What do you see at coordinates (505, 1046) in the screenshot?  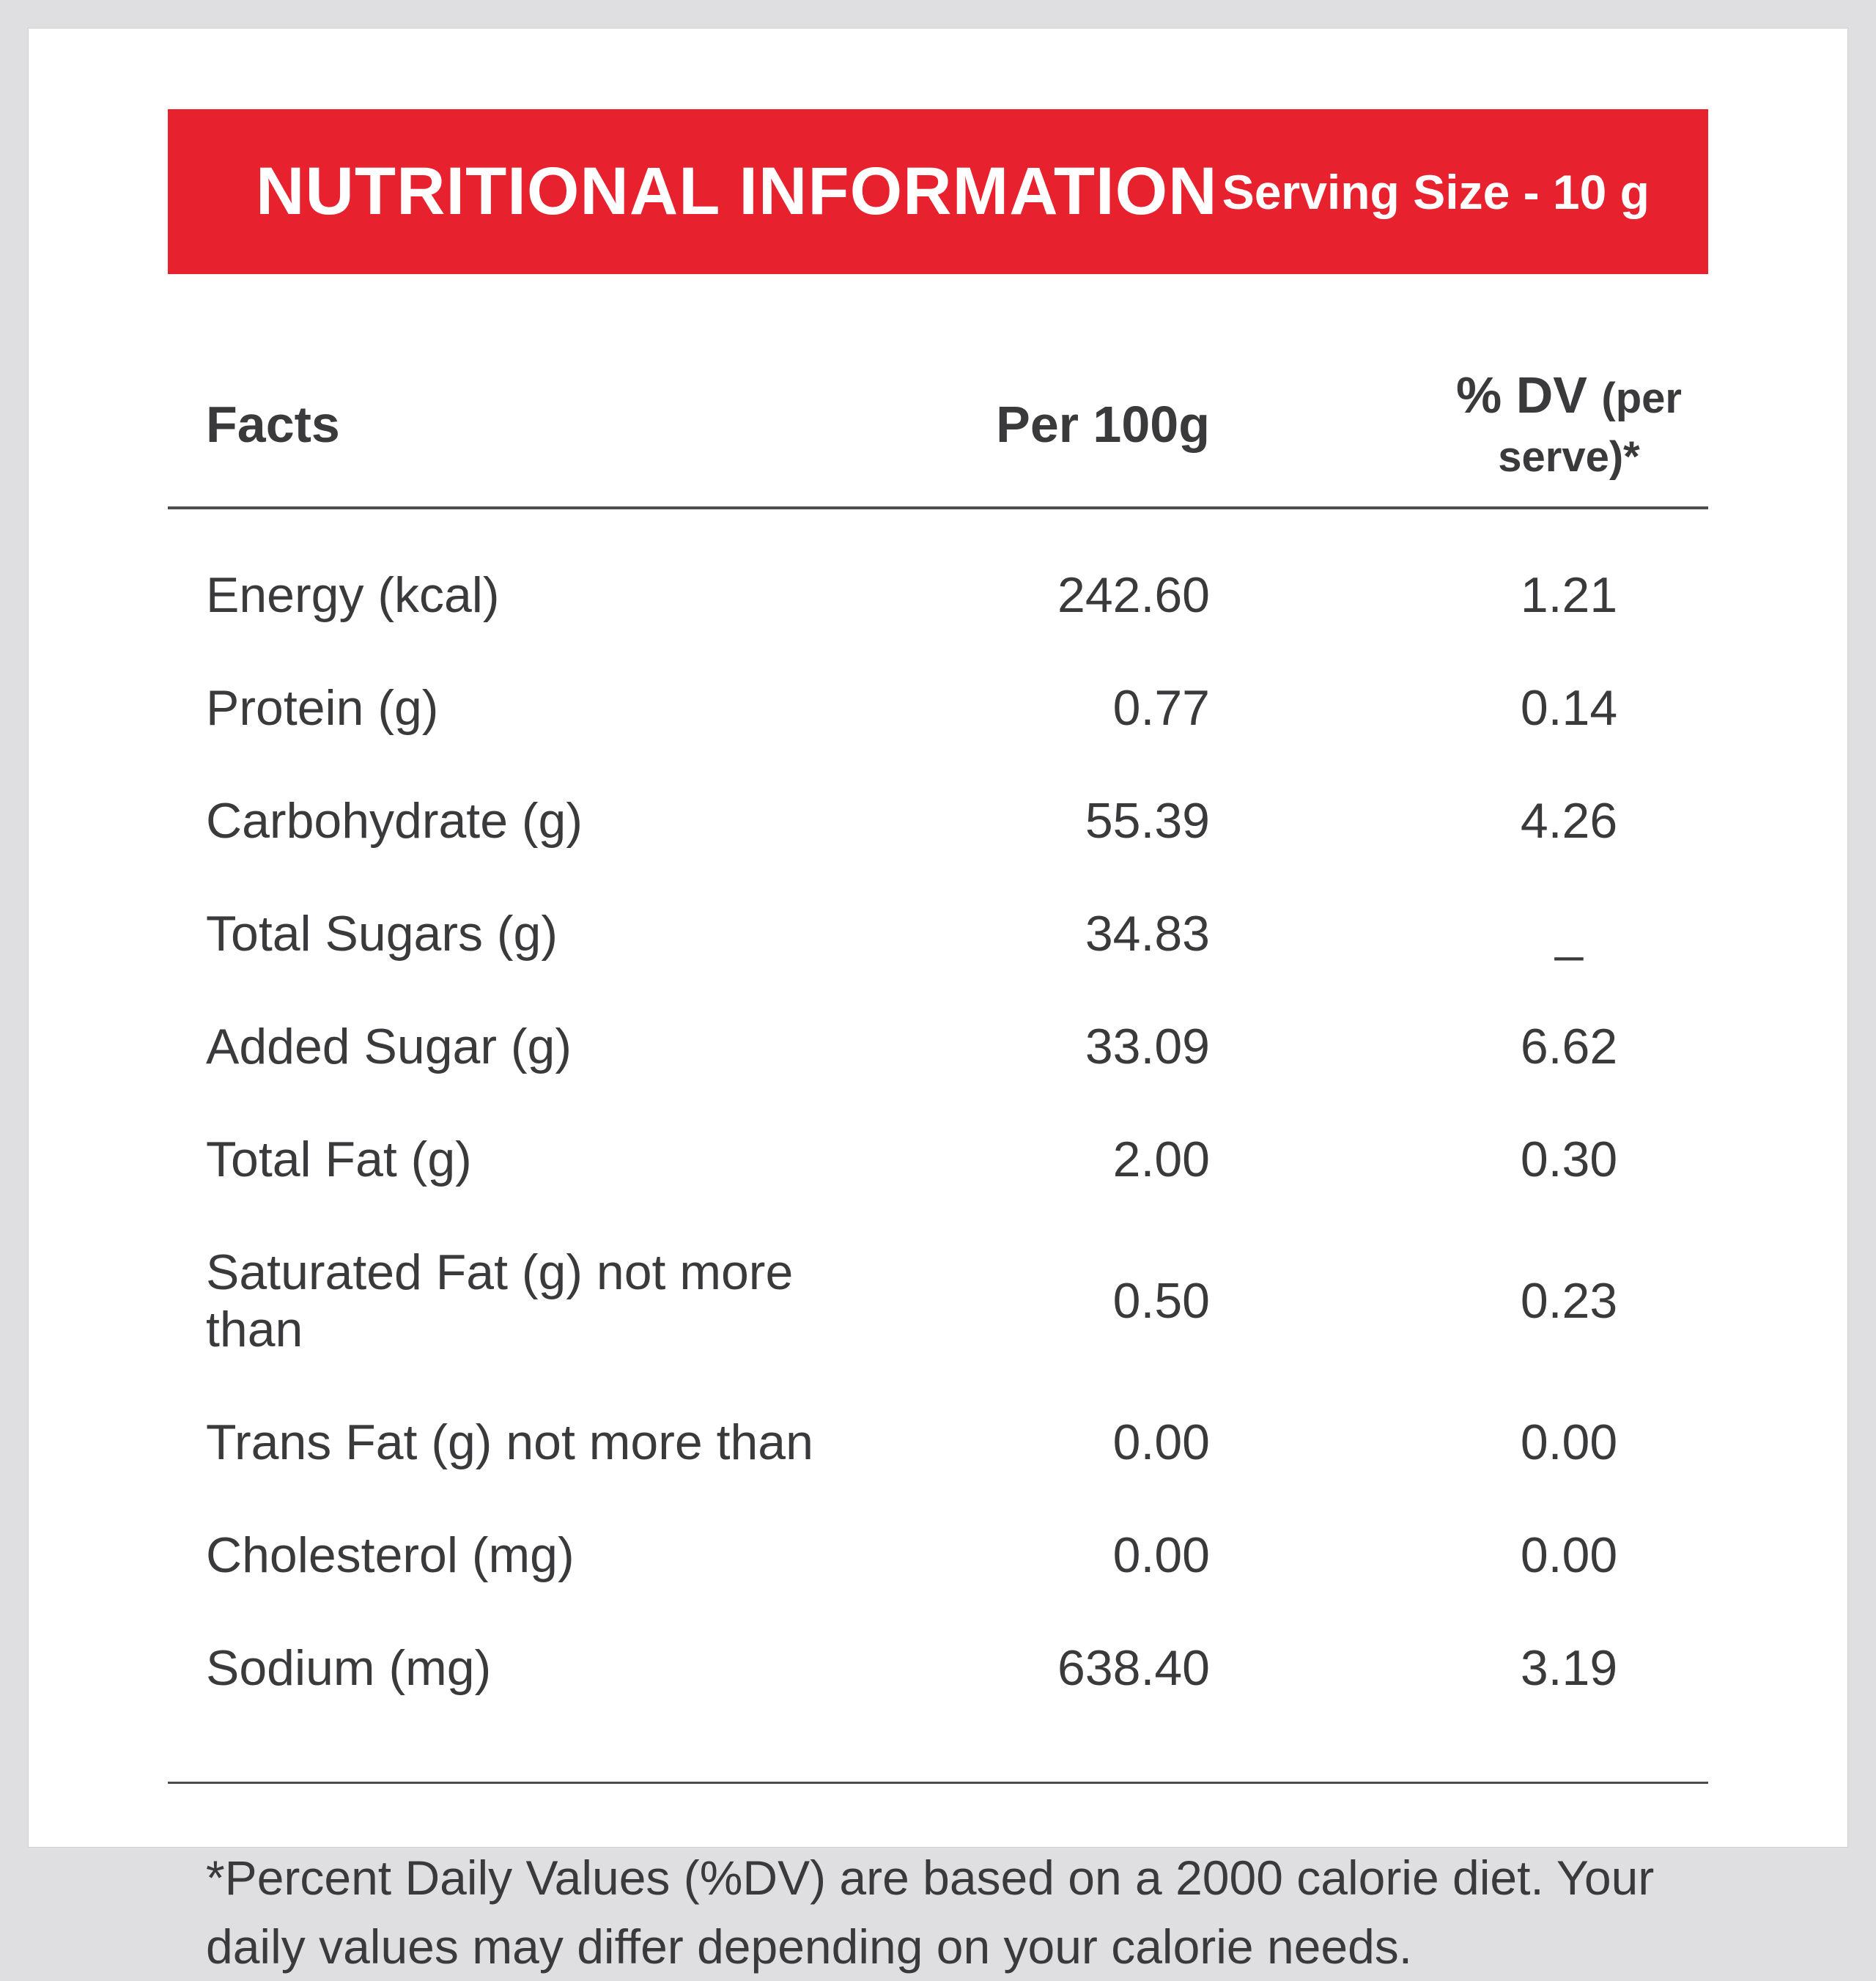 I see `row-label: Added Sugar (g)` at bounding box center [505, 1046].